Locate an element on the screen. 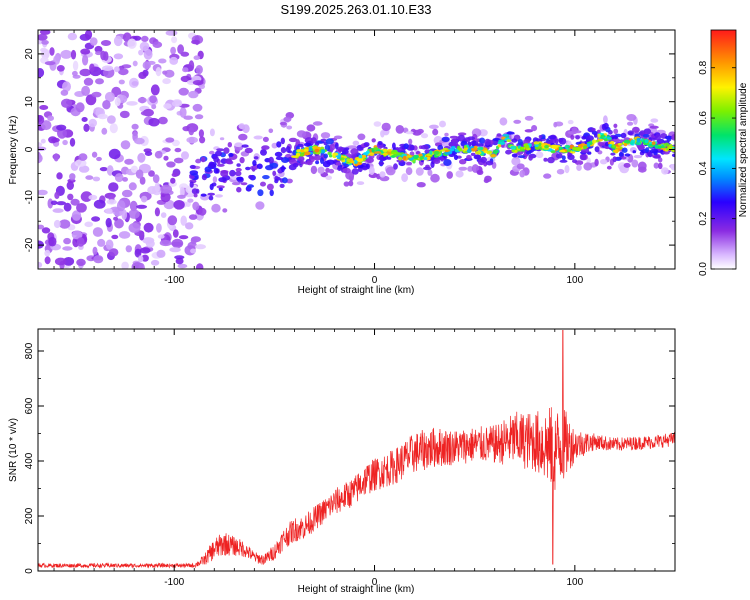 Image resolution: width=750 pixels, height=600 pixels. y-tick-label: 400 is located at coordinates (29, 460).